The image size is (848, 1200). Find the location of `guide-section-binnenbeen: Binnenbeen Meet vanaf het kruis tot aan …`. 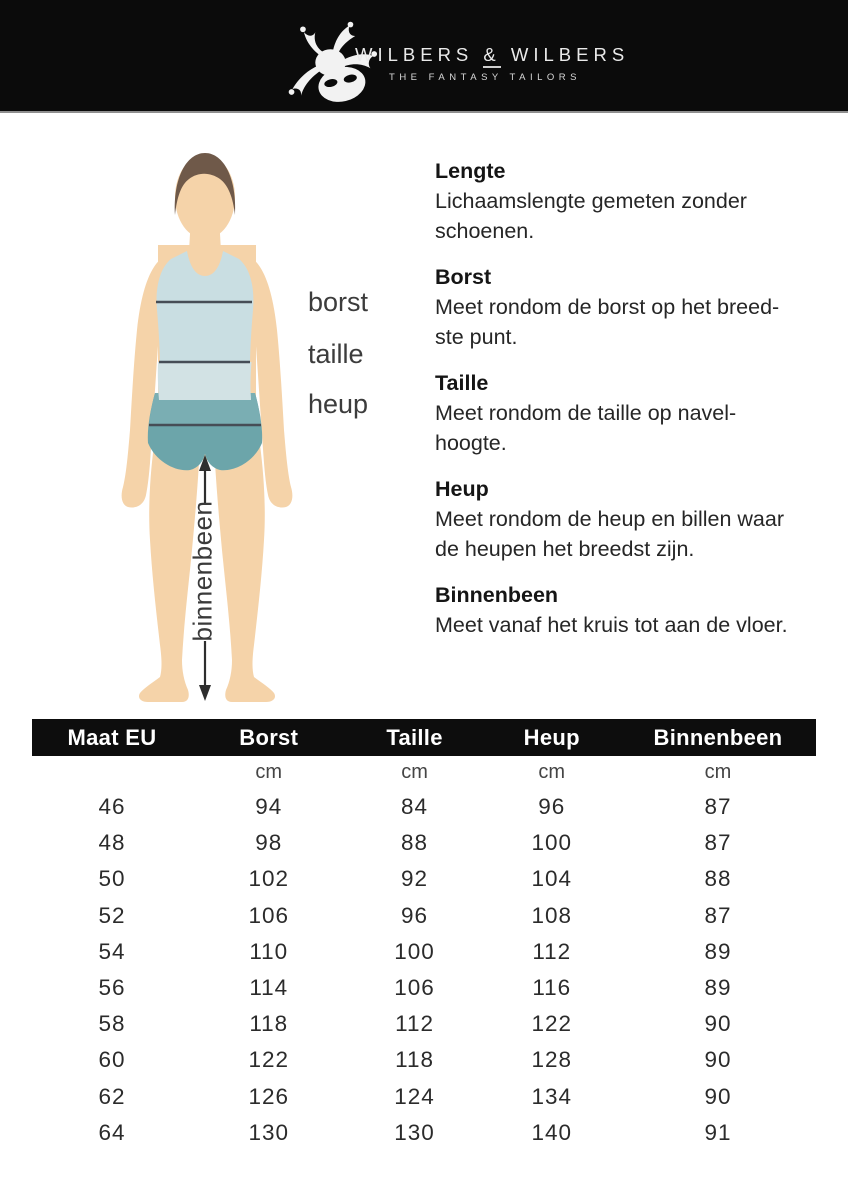

guide-section-binnenbeen: Binnenbeen Meet vanaf het kruis tot aan … is located at coordinates (635, 610).